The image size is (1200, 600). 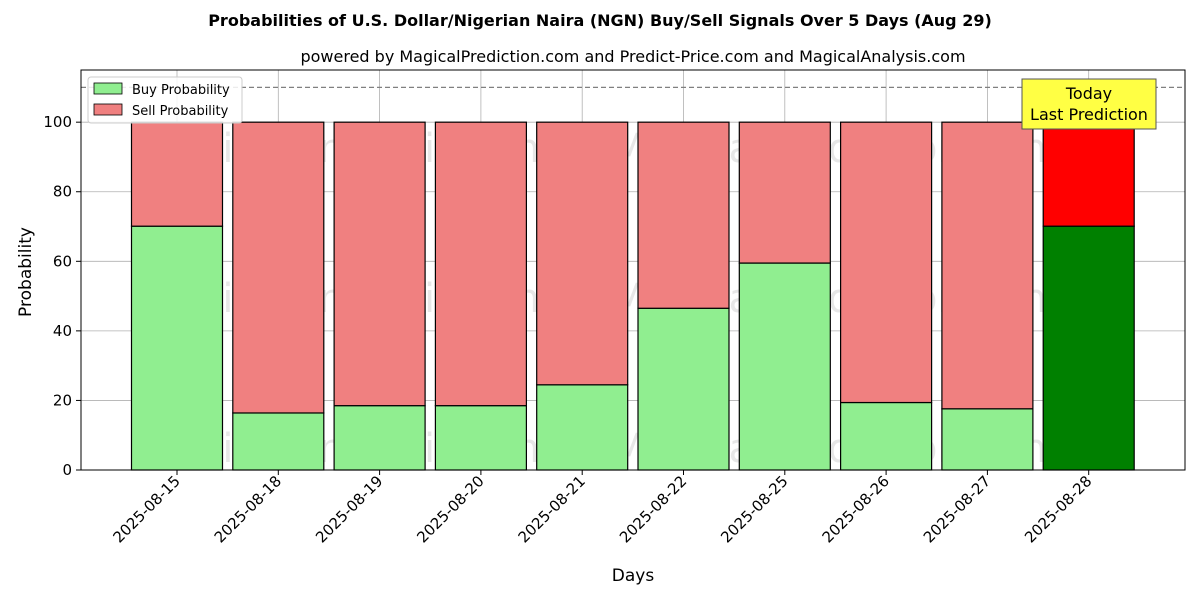 I want to click on y-tick-label: 40, so click(x=62, y=331).